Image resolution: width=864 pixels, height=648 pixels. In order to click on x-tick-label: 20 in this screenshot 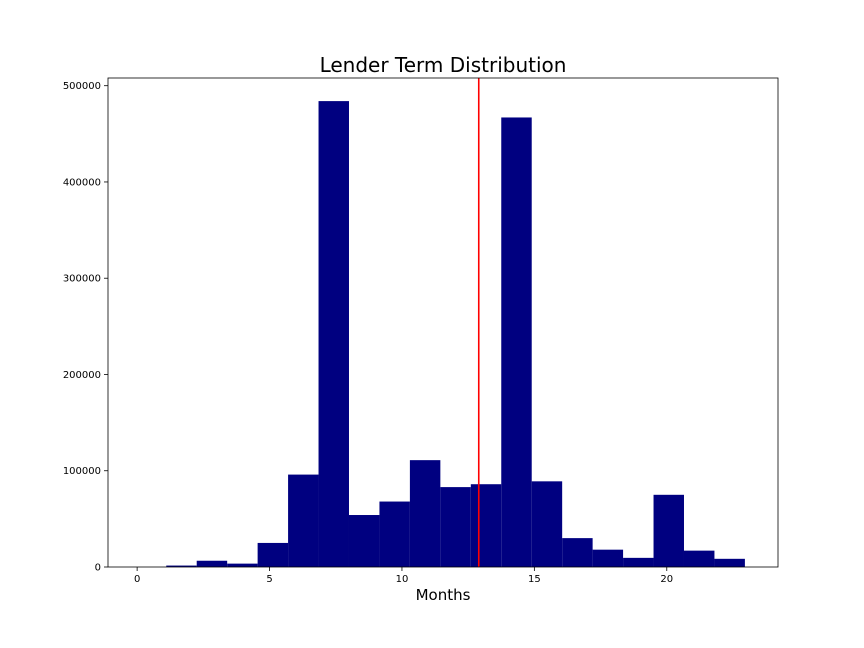, I will do `click(666, 579)`.